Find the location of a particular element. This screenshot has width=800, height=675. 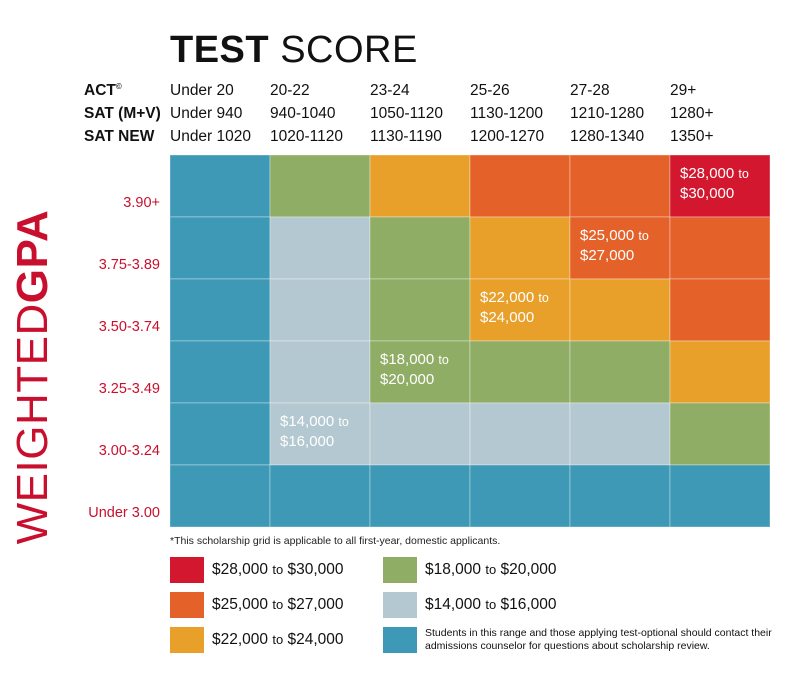

legend-item-yellow: $22,000 to $24,000 is located at coordinates (257, 640).